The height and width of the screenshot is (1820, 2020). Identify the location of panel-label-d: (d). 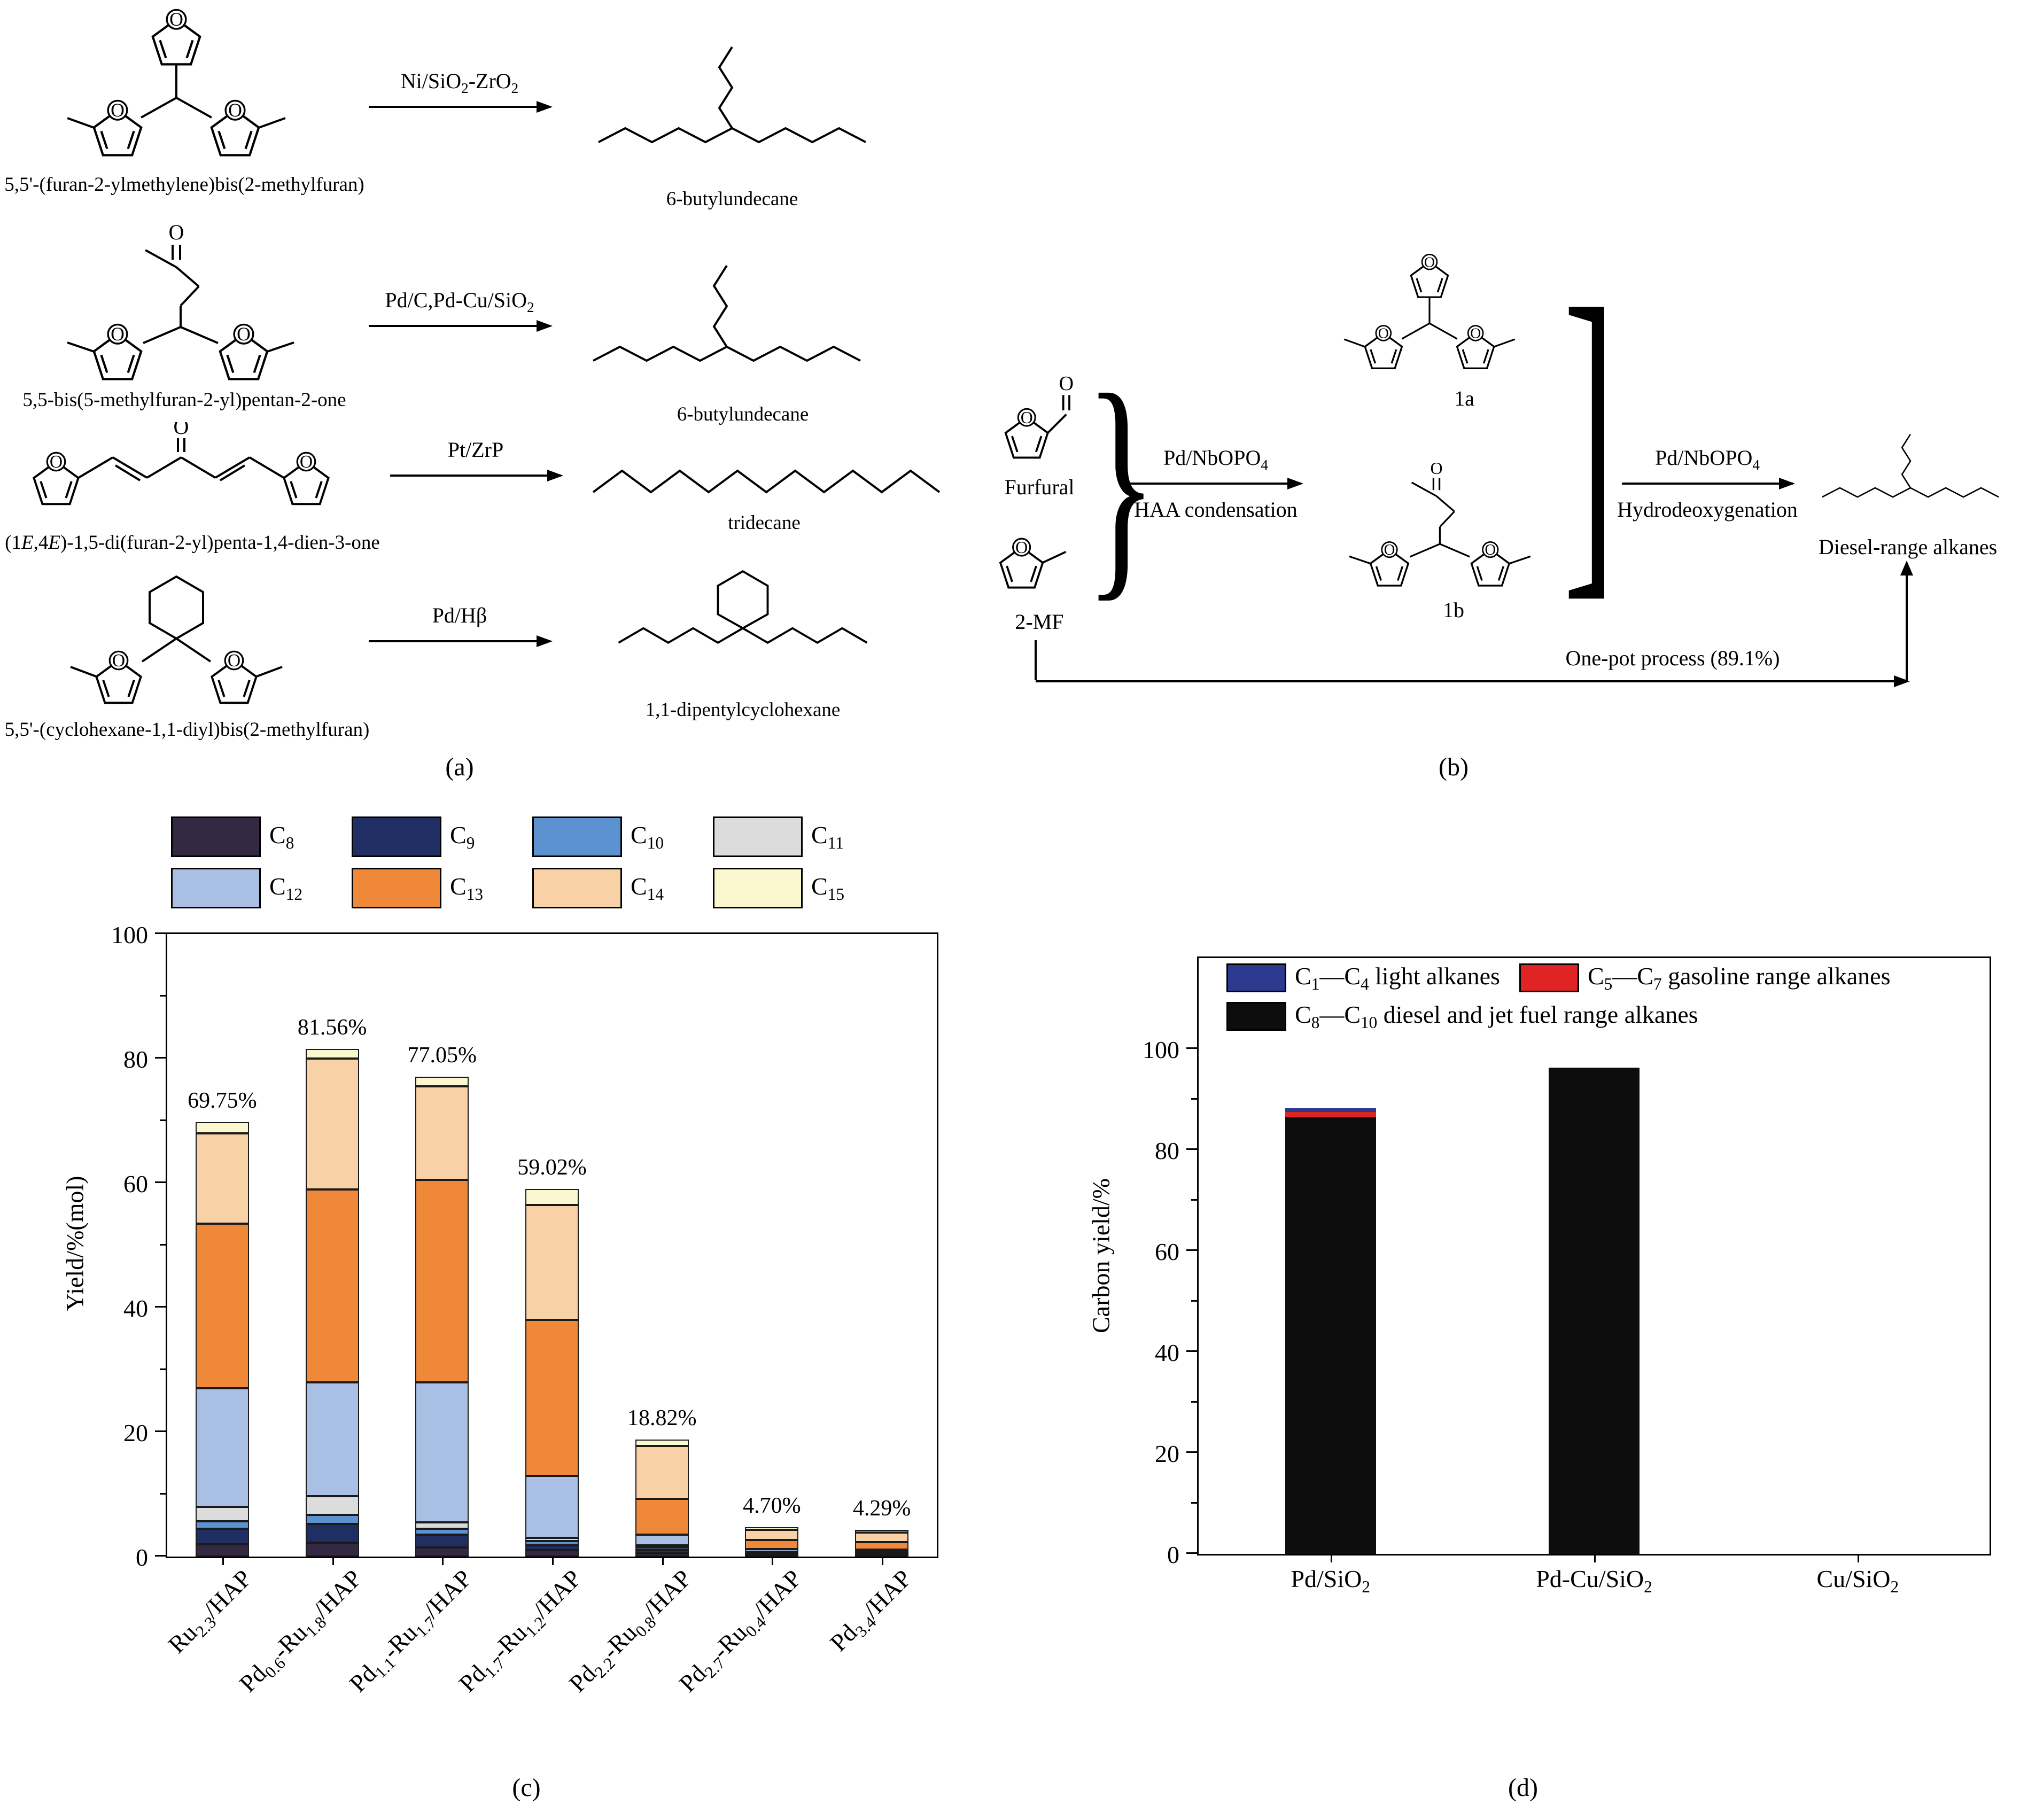
(1523, 1788).